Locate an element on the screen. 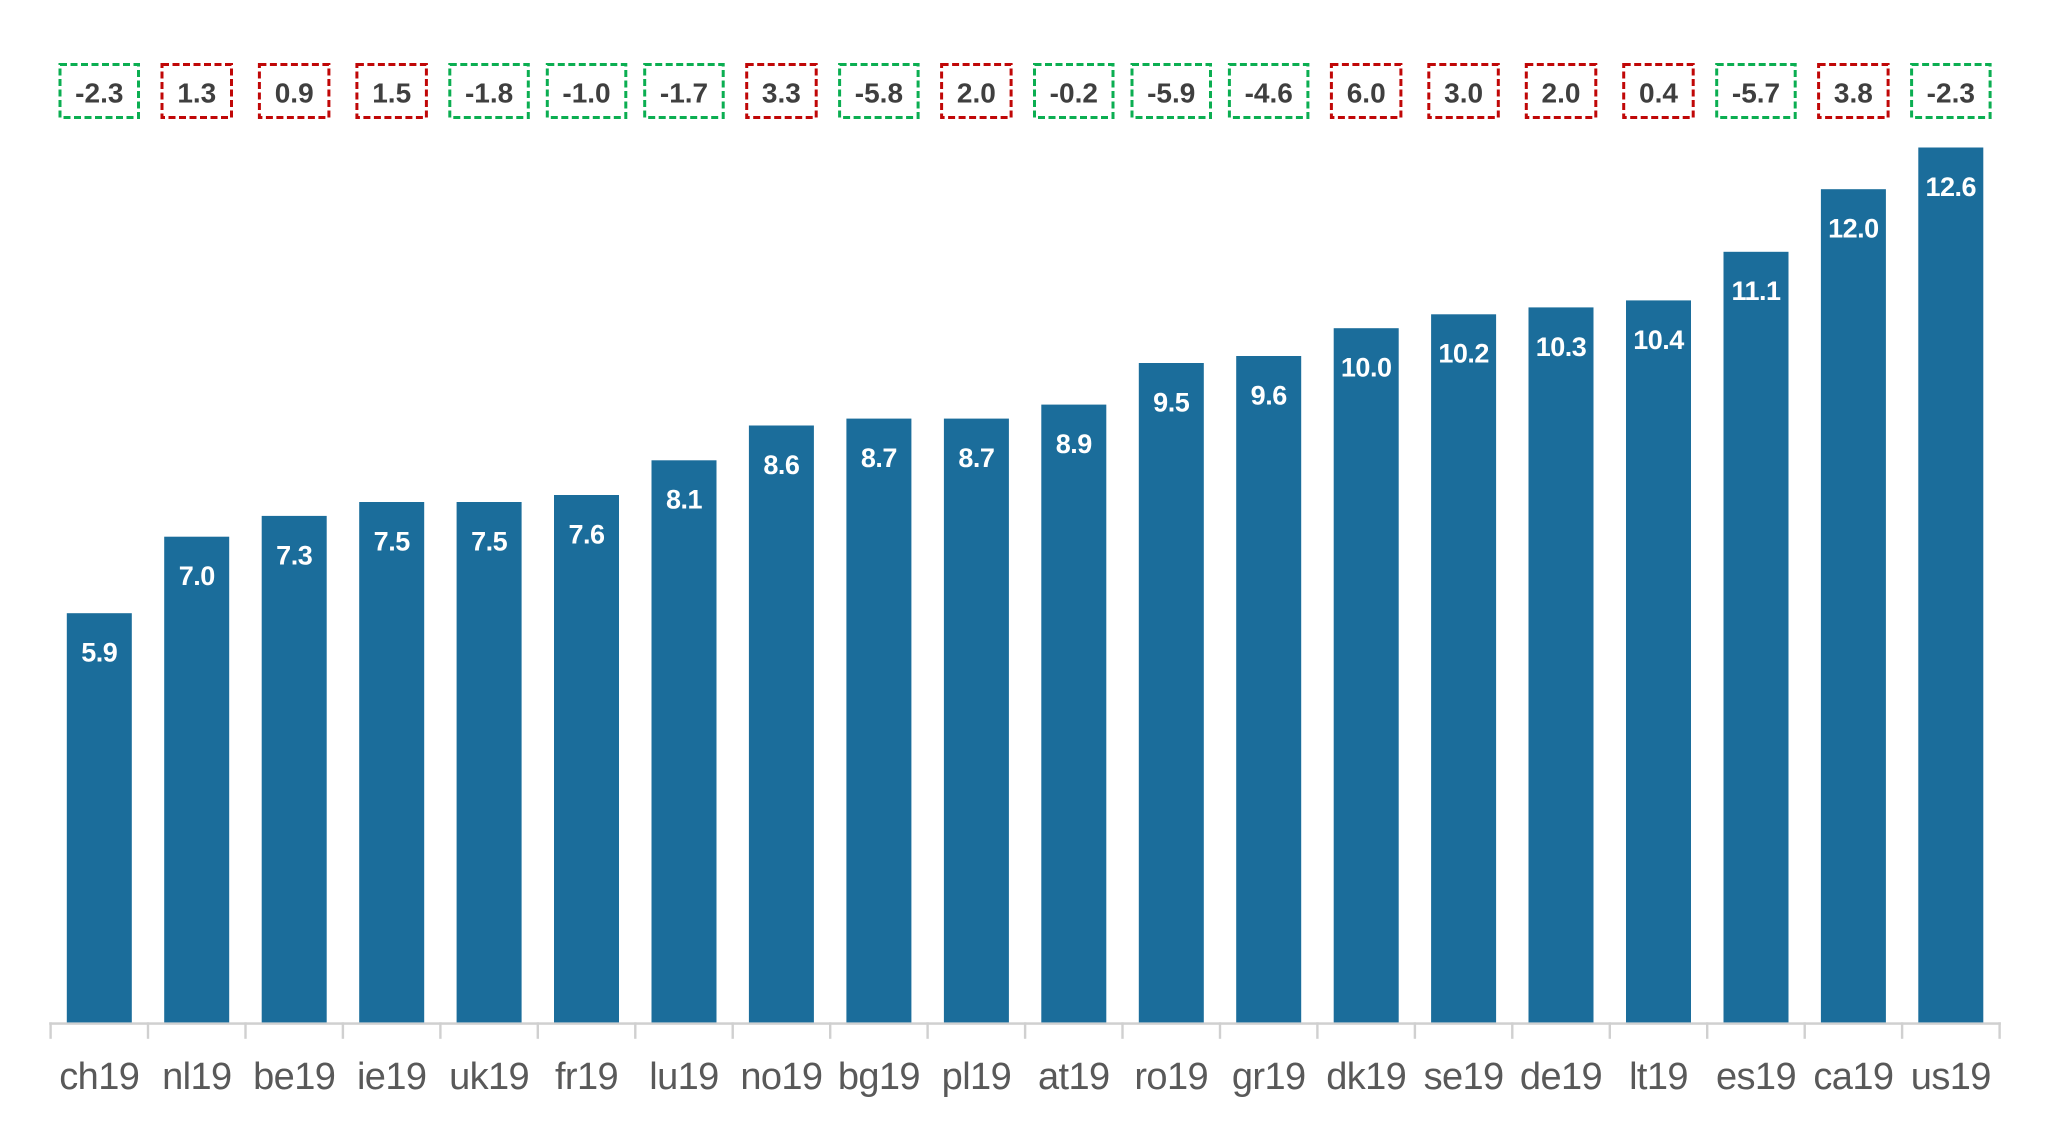 The height and width of the screenshot is (1135, 2051). svg-text: 12.0 is located at coordinates (1853, 229).